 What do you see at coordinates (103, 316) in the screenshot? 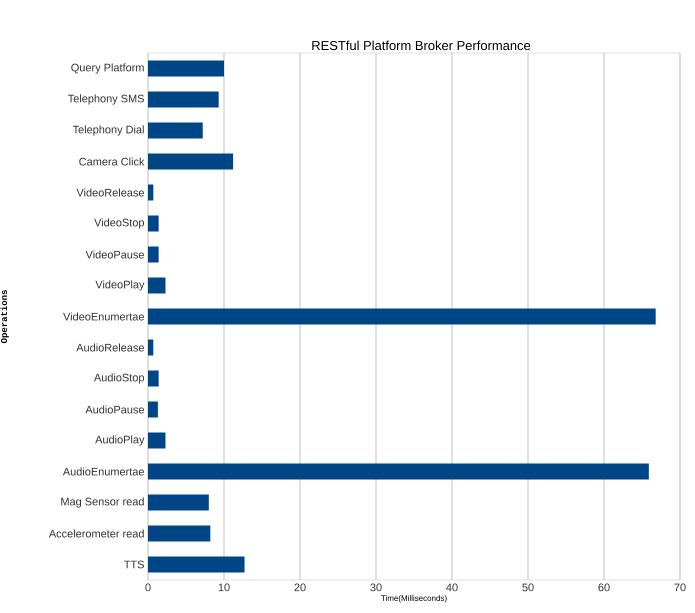
I see `y-tick-label: VideoEnumertae` at bounding box center [103, 316].